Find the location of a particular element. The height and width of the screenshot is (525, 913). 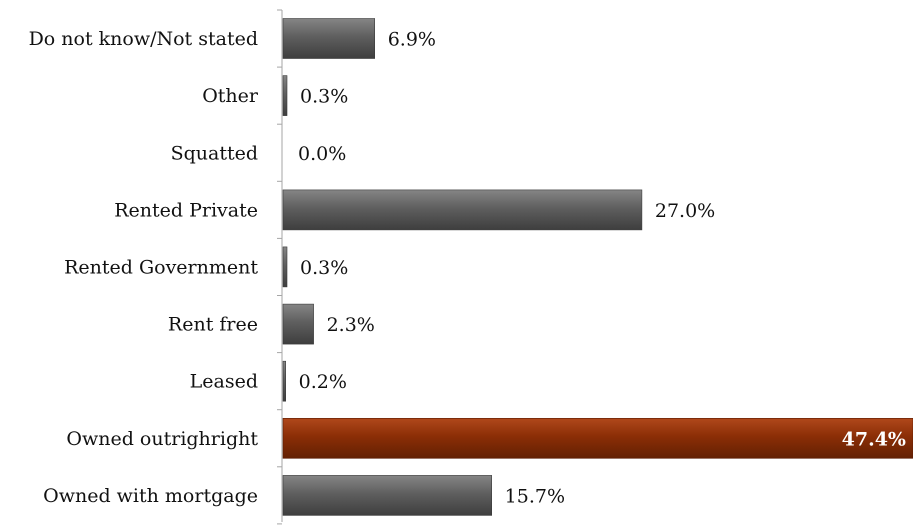

value-label: 15.7% is located at coordinates (535, 496).